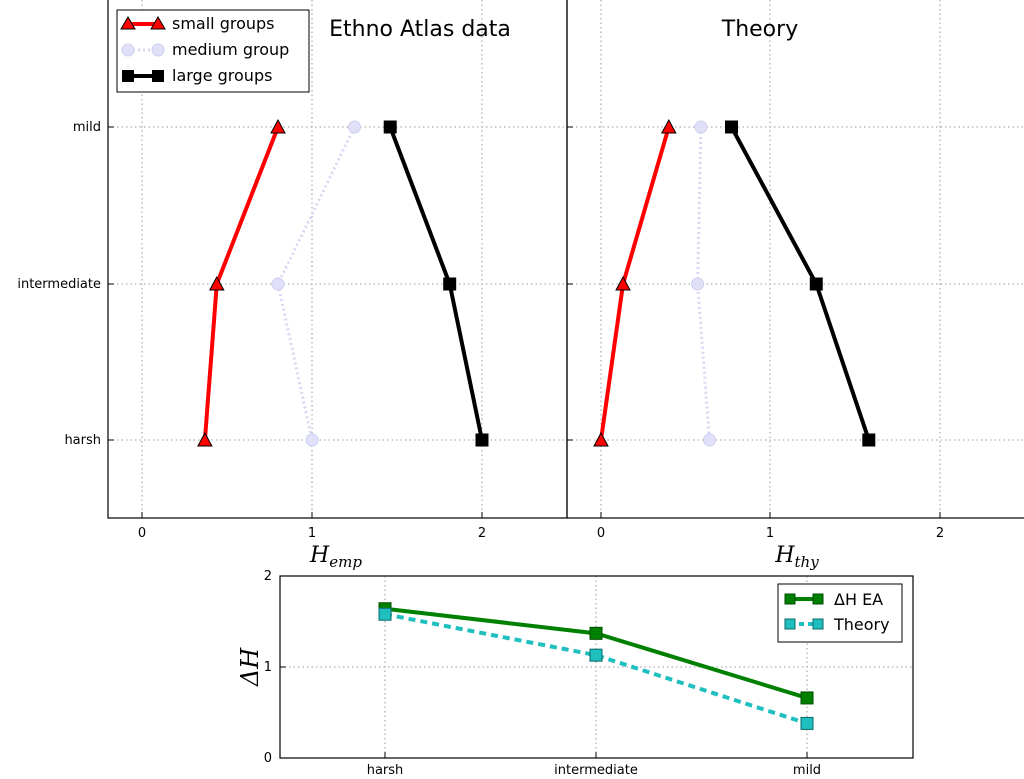  What do you see at coordinates (807, 562) in the screenshot?
I see `right-x-axis-label-sub: thy` at bounding box center [807, 562].